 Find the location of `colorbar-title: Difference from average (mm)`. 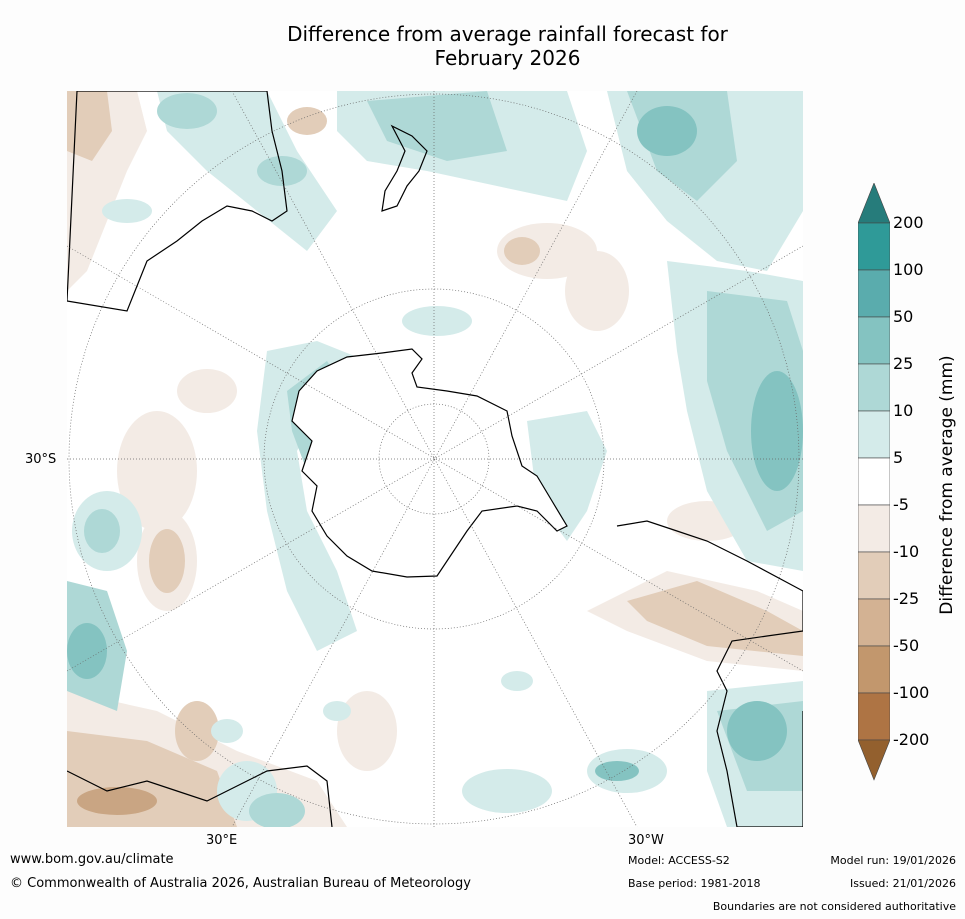

colorbar-title: Difference from average (mm) is located at coordinates (947, 485).